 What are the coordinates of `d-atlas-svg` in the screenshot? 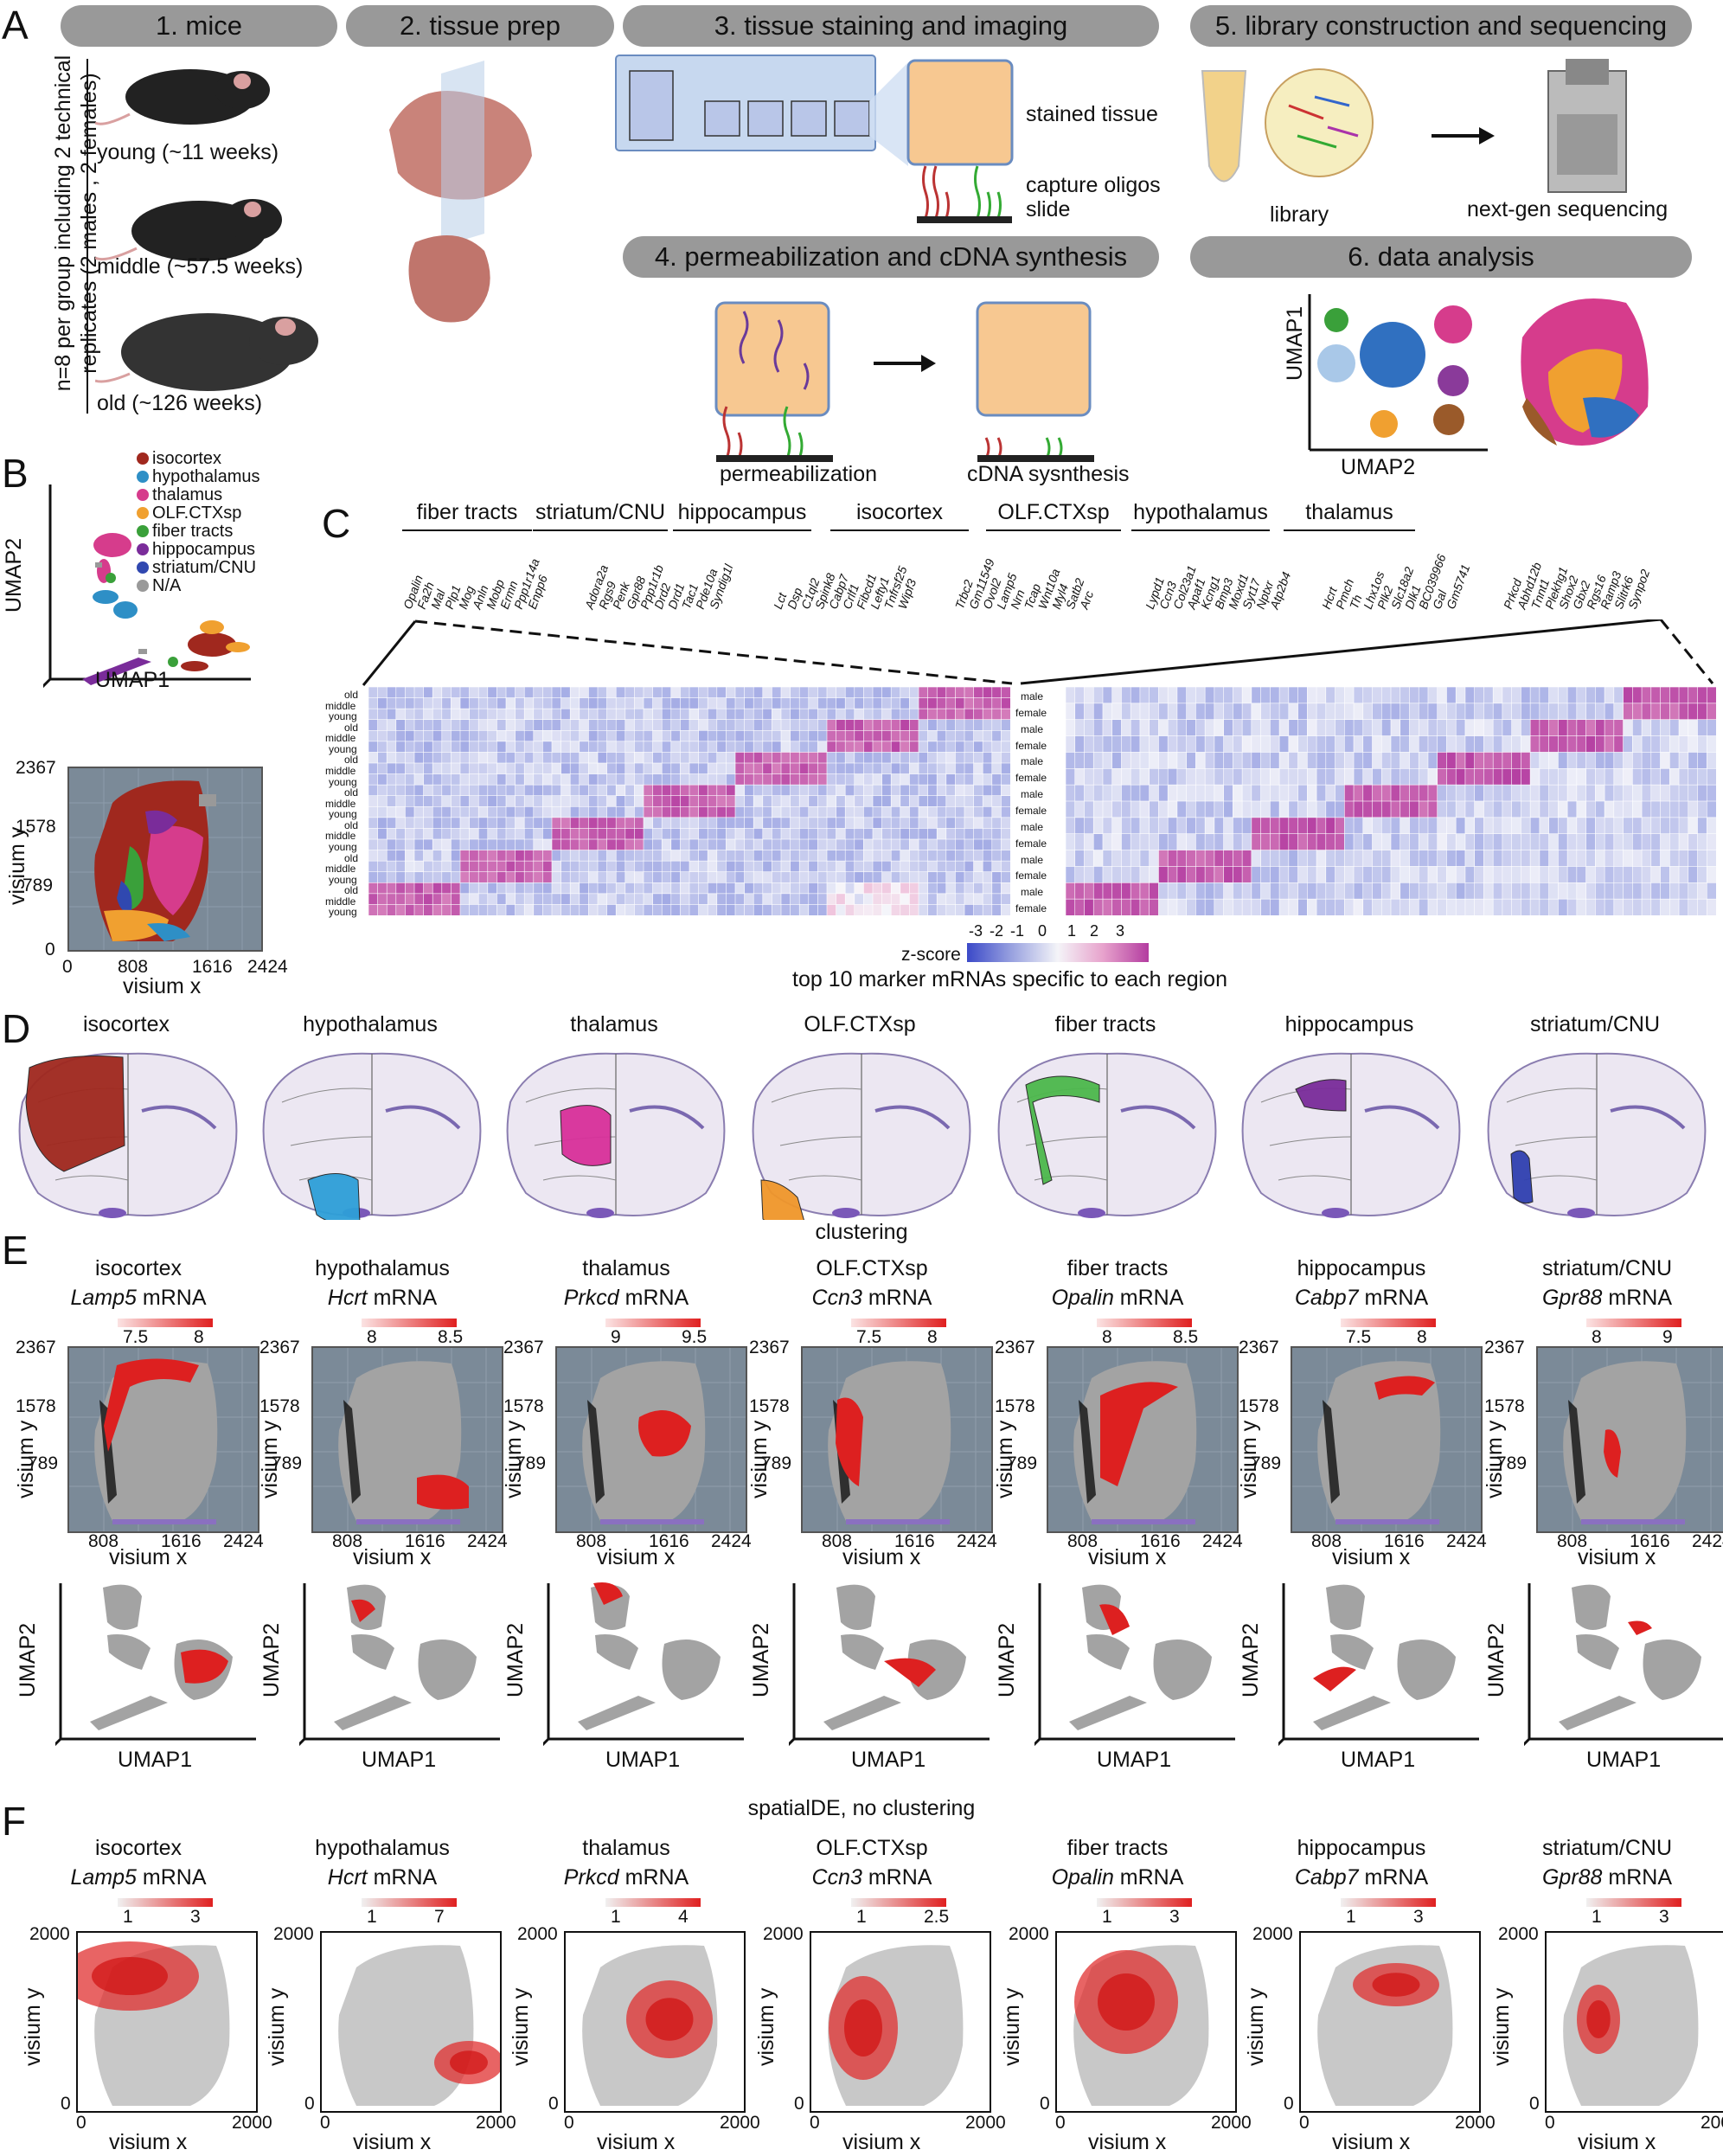 It's located at (1351, 1135).